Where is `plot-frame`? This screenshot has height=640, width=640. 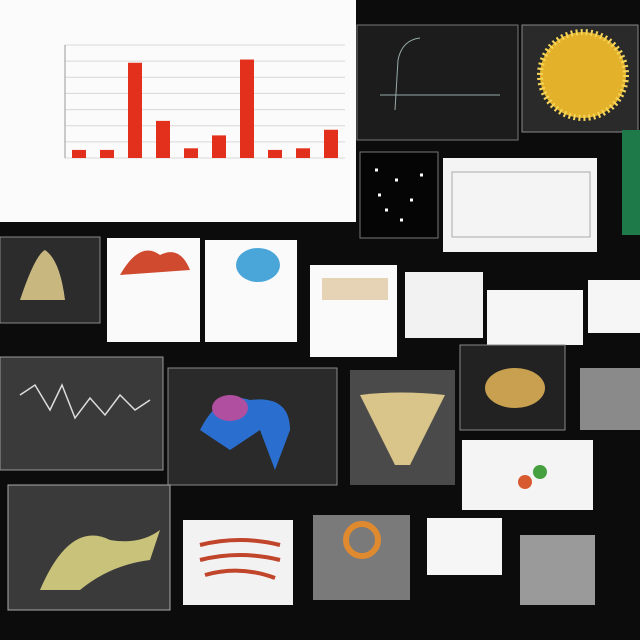
plot-frame is located at coordinates (521, 204).